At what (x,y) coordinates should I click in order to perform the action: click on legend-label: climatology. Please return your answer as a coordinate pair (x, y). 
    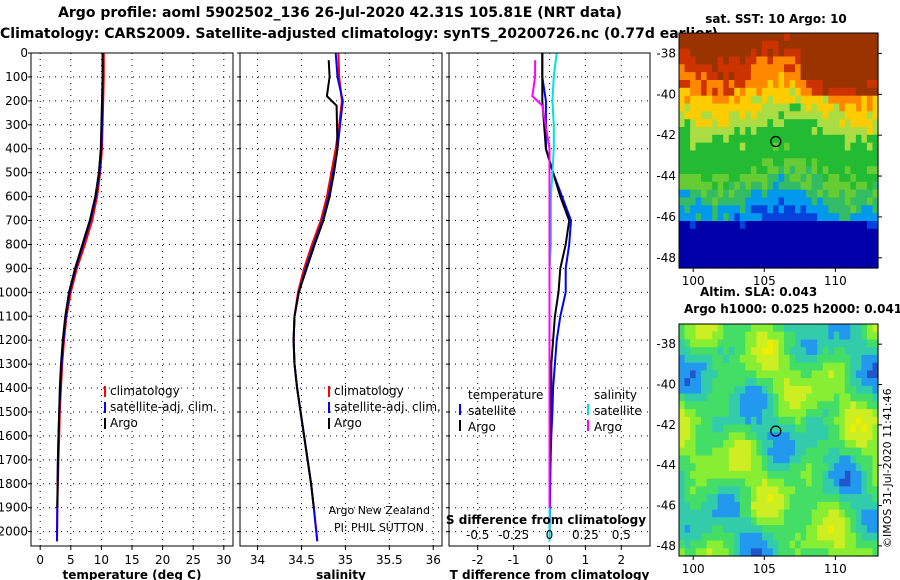
    Looking at the image, I should click on (145, 391).